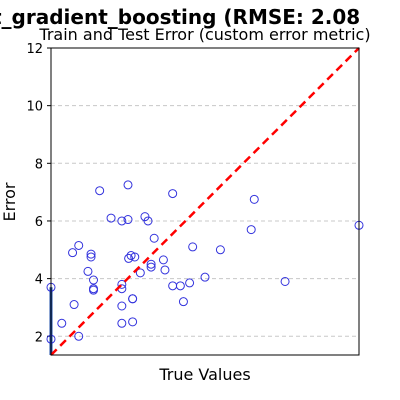 This screenshot has width=400, height=400. I want to click on y-tick-label: 4, so click(39, 280).